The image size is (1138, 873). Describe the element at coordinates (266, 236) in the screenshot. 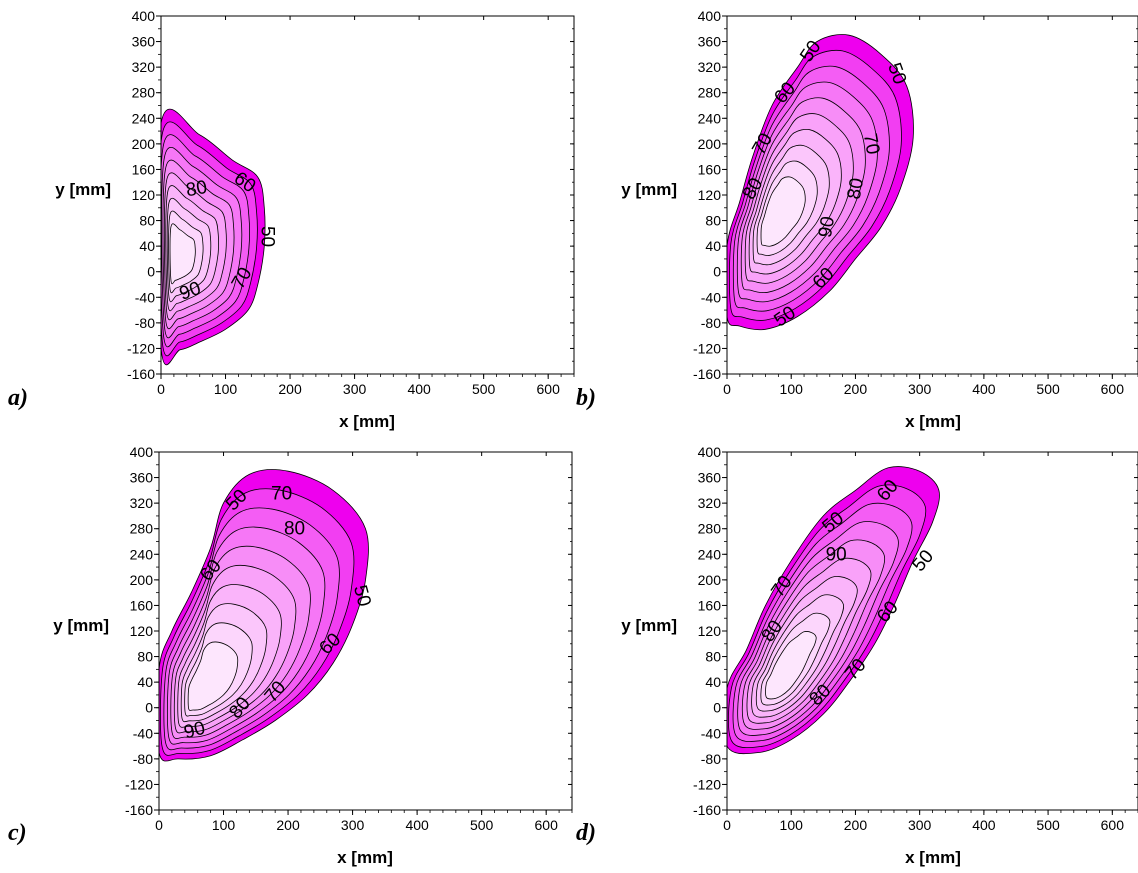

I see `contour-label: 50` at that location.